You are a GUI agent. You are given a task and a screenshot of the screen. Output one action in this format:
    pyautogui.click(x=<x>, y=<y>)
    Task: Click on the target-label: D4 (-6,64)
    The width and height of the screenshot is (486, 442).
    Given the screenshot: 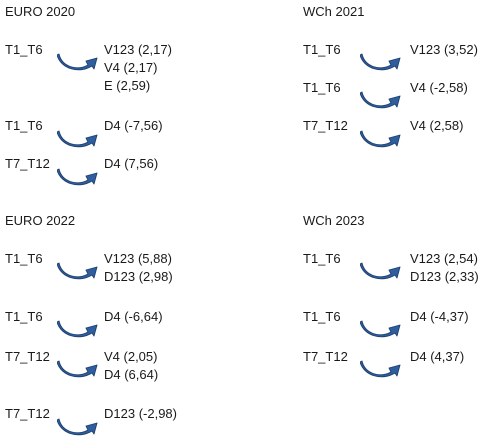 What is the action you would take?
    pyautogui.click(x=133, y=316)
    